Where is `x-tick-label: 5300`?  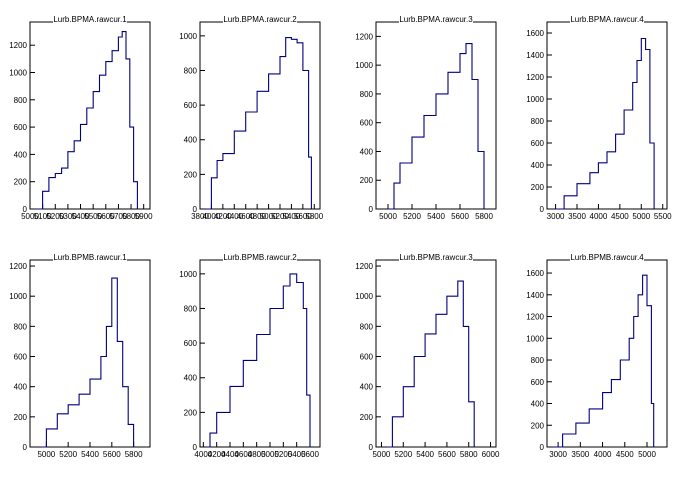 x-tick-label: 5300 is located at coordinates (68, 216).